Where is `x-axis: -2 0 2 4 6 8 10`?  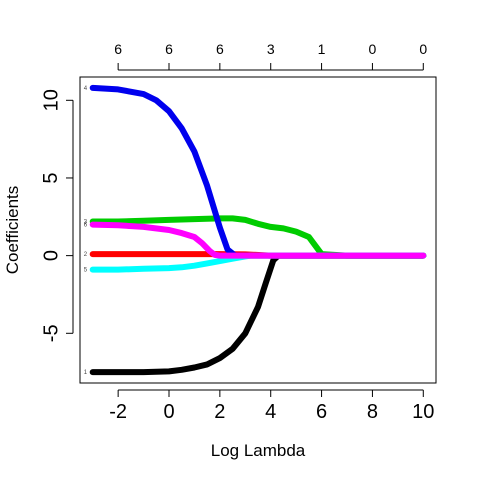
x-axis: -2 0 2 4 6 8 10 is located at coordinates (271, 406).